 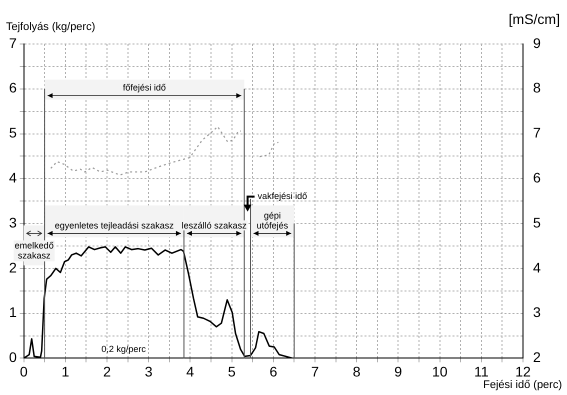 I want to click on y2-tick-label: 2, so click(x=537, y=357).